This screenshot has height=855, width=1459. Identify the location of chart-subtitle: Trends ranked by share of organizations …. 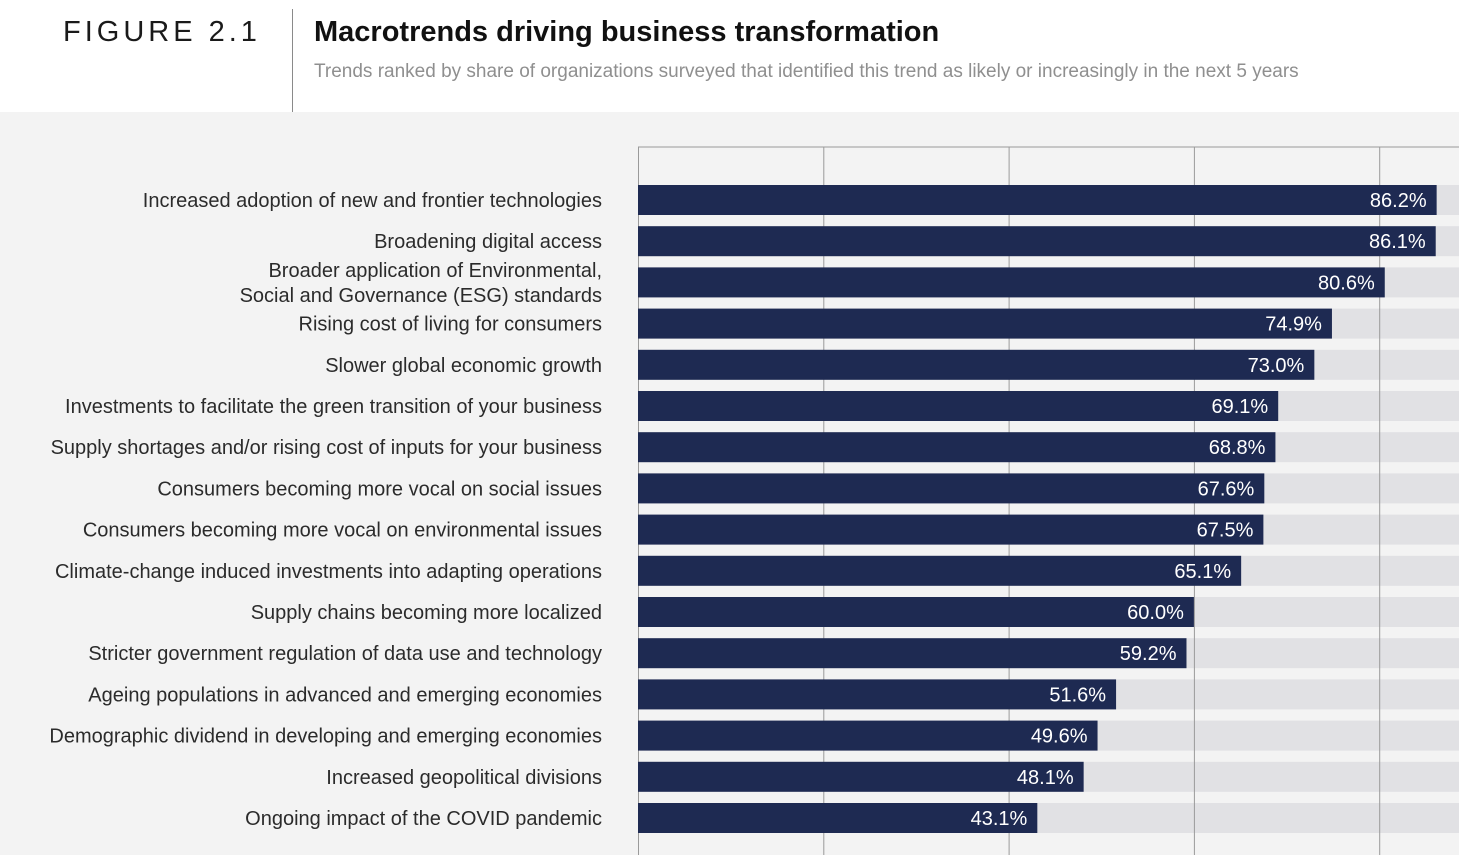
(806, 71).